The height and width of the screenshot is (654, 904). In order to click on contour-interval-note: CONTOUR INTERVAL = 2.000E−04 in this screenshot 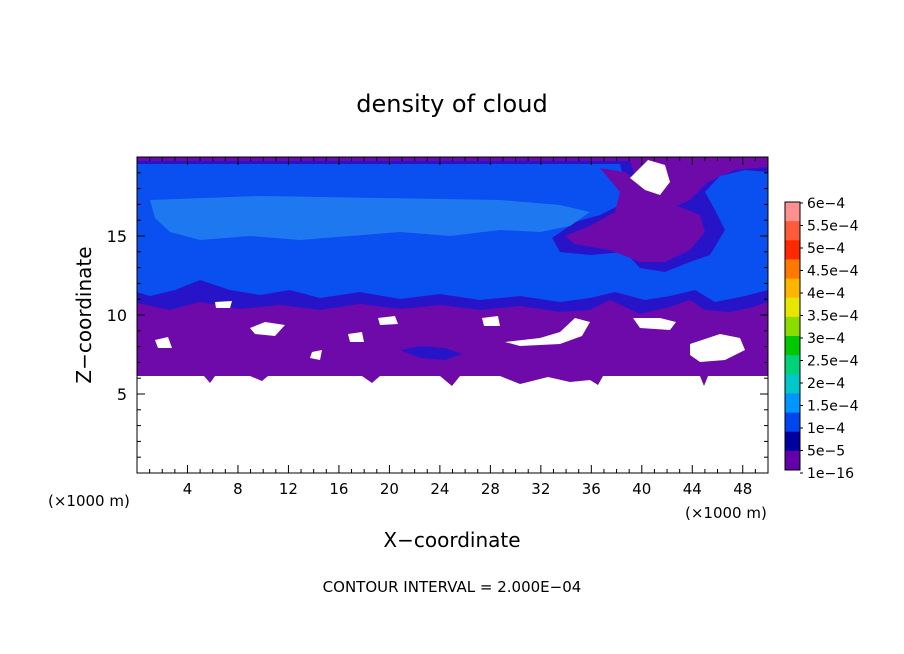, I will do `click(452, 587)`.